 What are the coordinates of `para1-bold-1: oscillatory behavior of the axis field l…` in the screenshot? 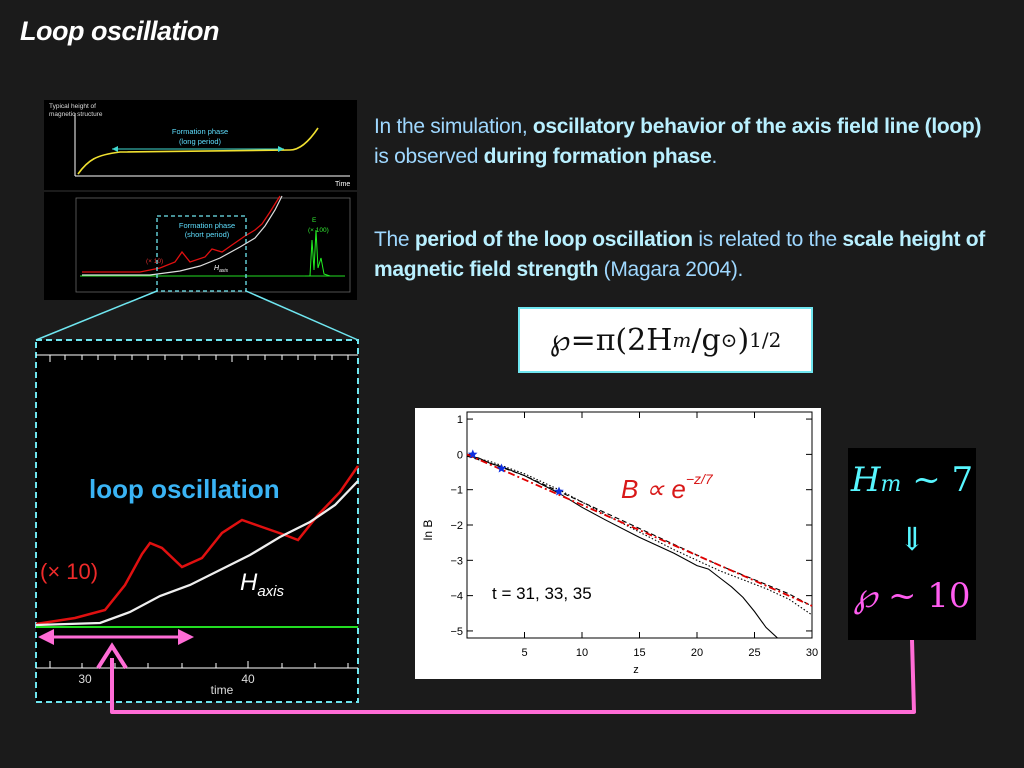 It's located at (757, 126).